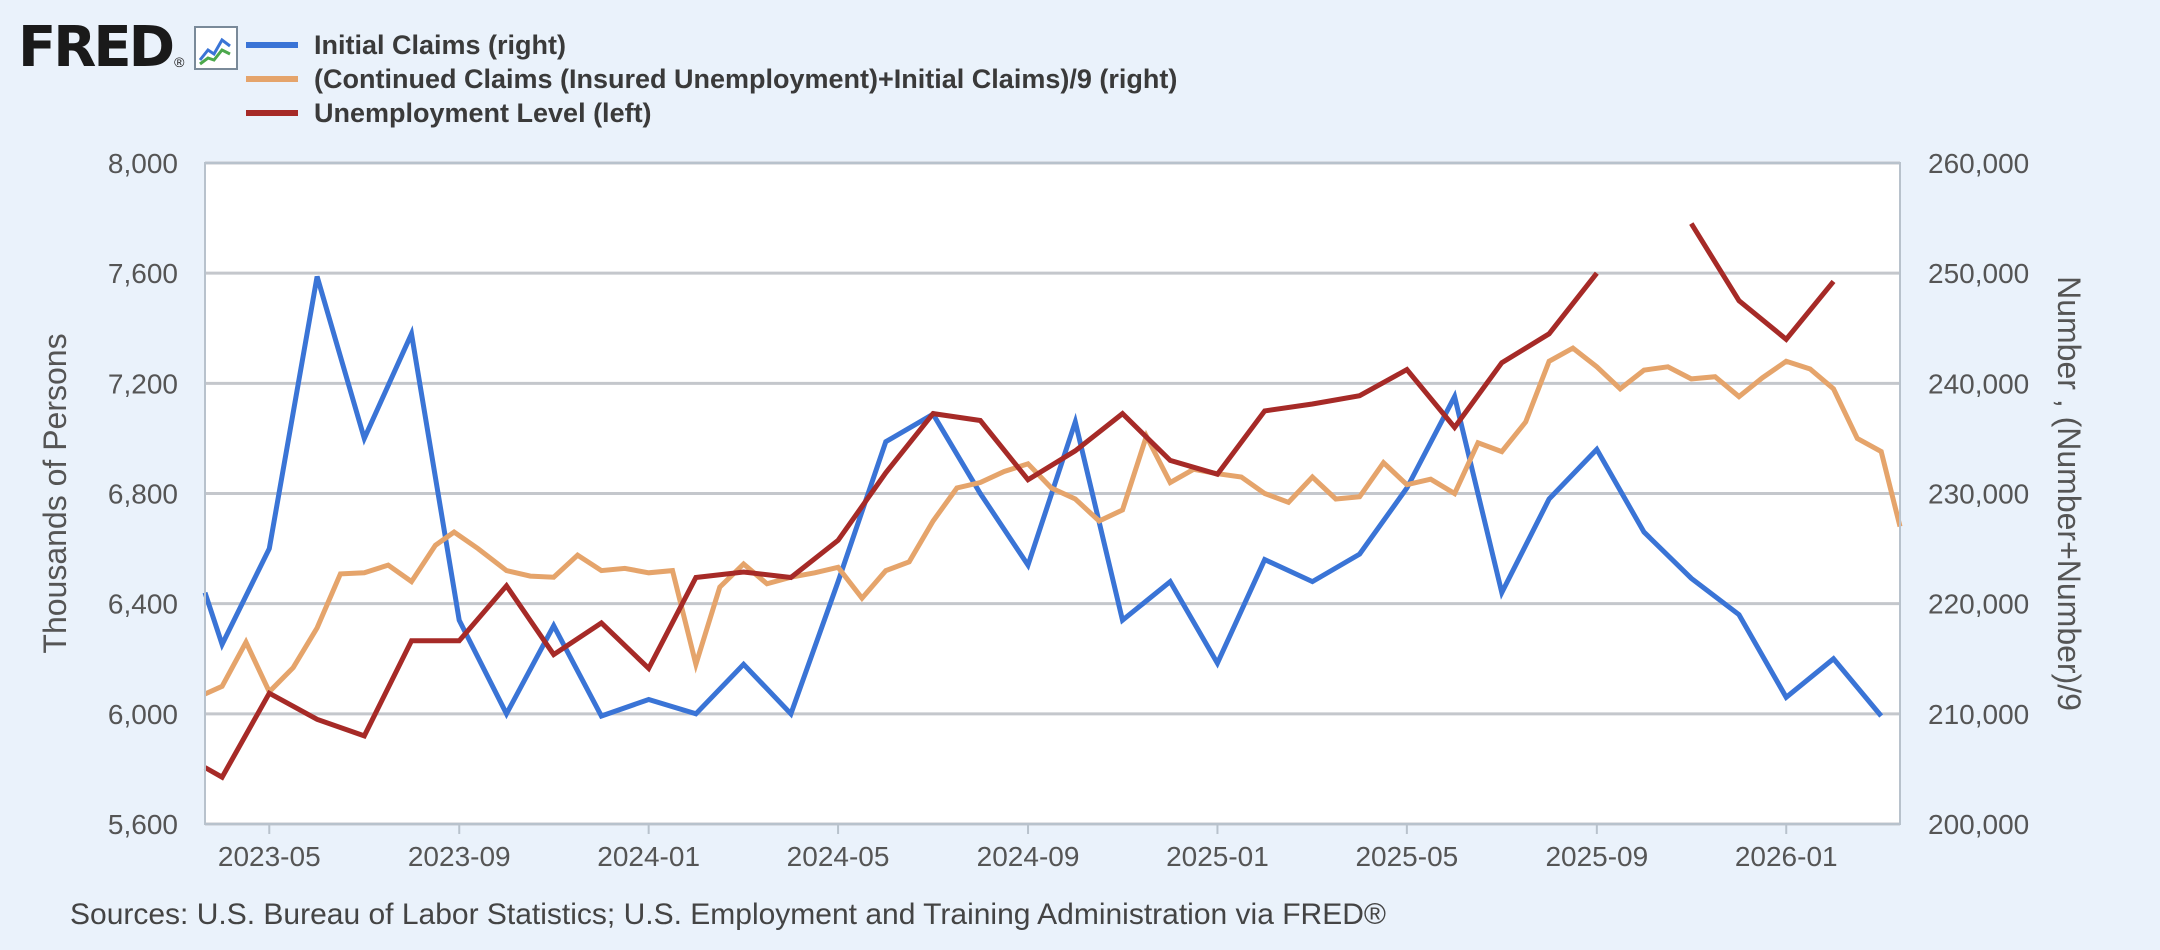 The image size is (2160, 950). Describe the element at coordinates (143, 824) in the screenshot. I see `y-left-tick-label: 5,600` at that location.